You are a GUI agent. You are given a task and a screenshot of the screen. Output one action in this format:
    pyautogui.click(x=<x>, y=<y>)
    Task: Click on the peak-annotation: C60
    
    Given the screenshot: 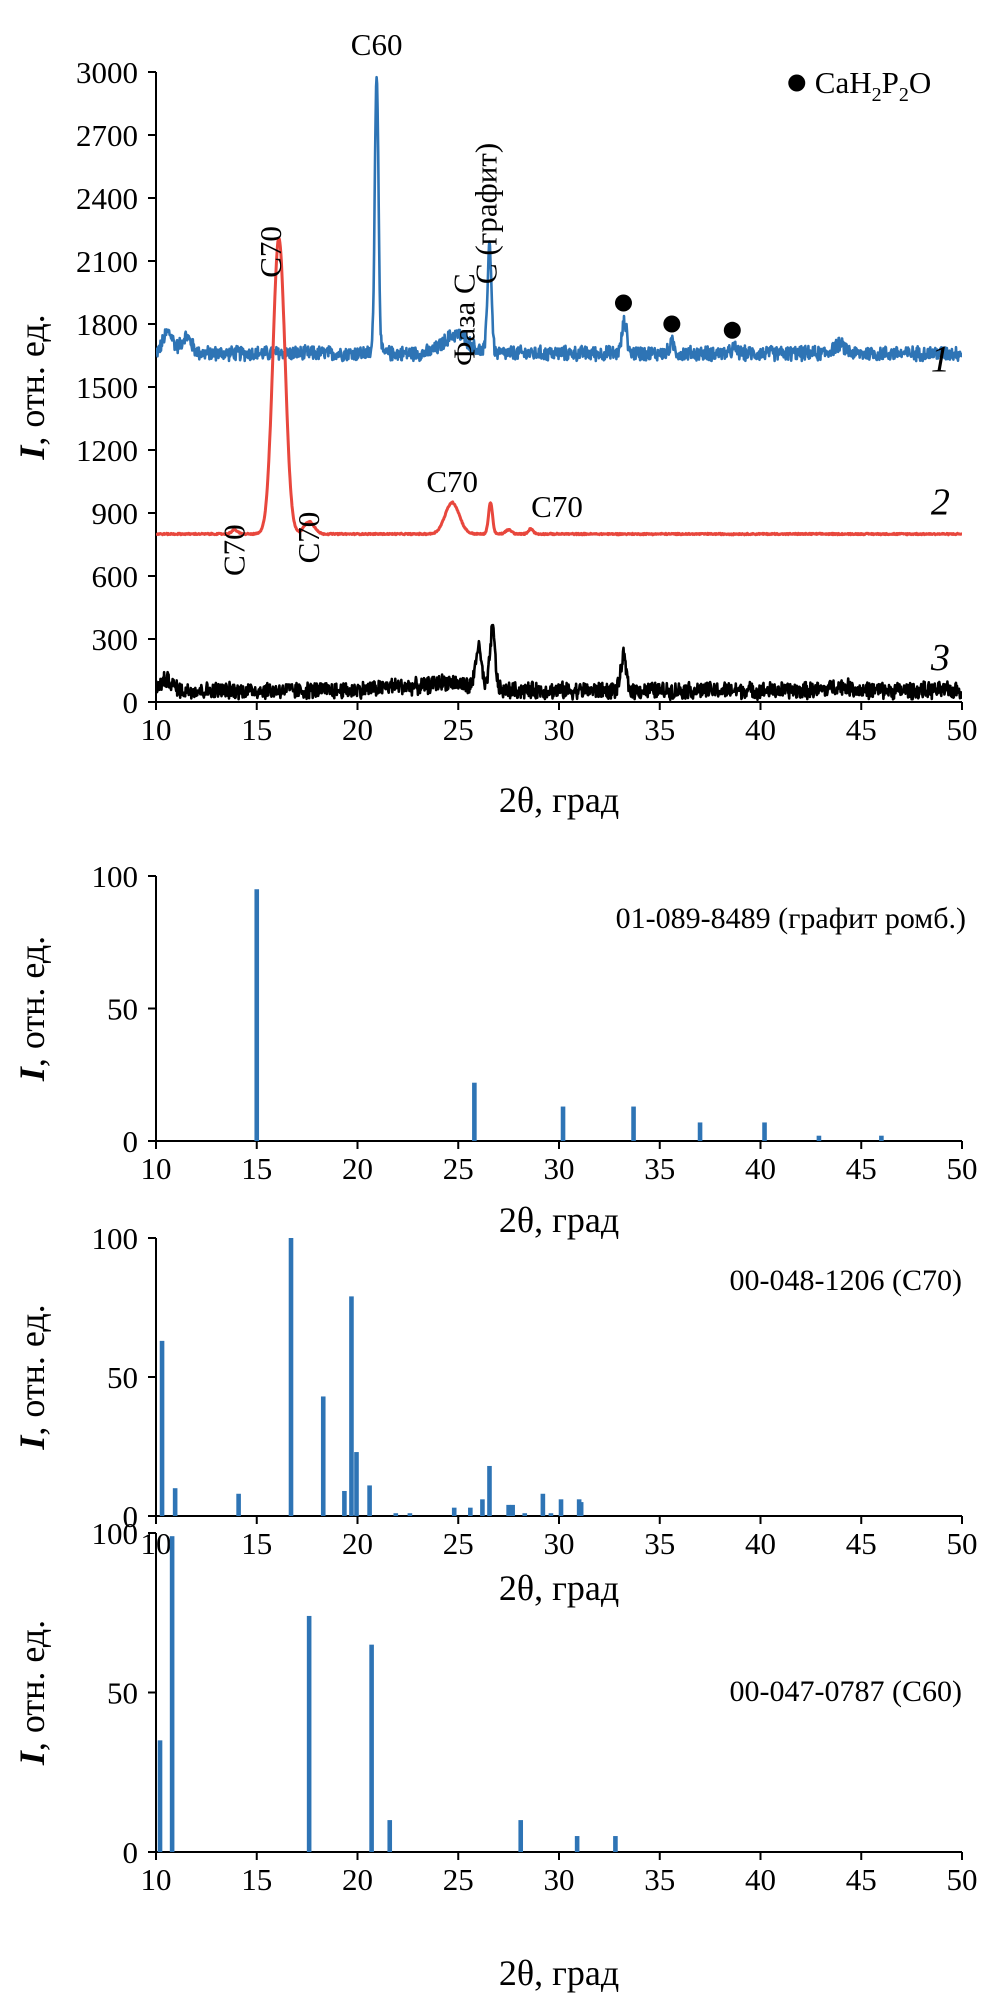 What is the action you would take?
    pyautogui.click(x=377, y=44)
    